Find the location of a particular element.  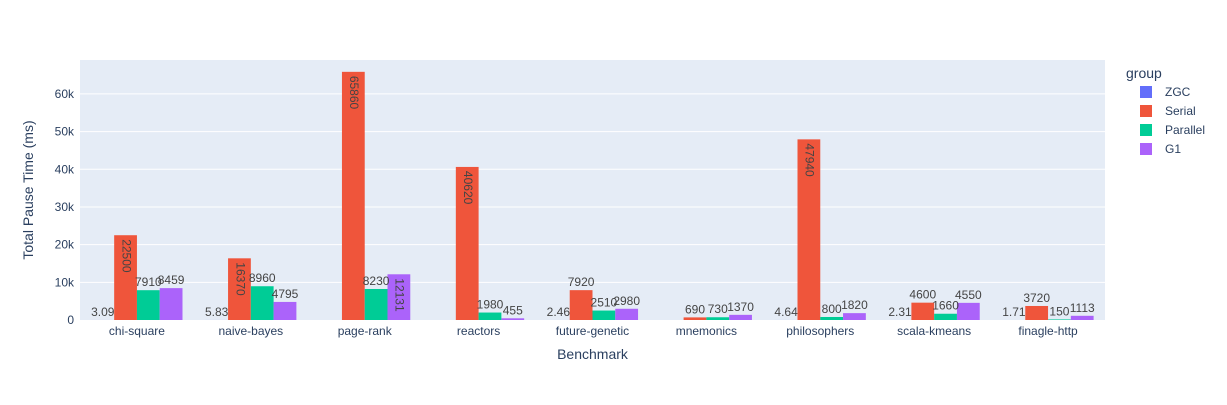

y-tick-label: 20k is located at coordinates (65, 245).